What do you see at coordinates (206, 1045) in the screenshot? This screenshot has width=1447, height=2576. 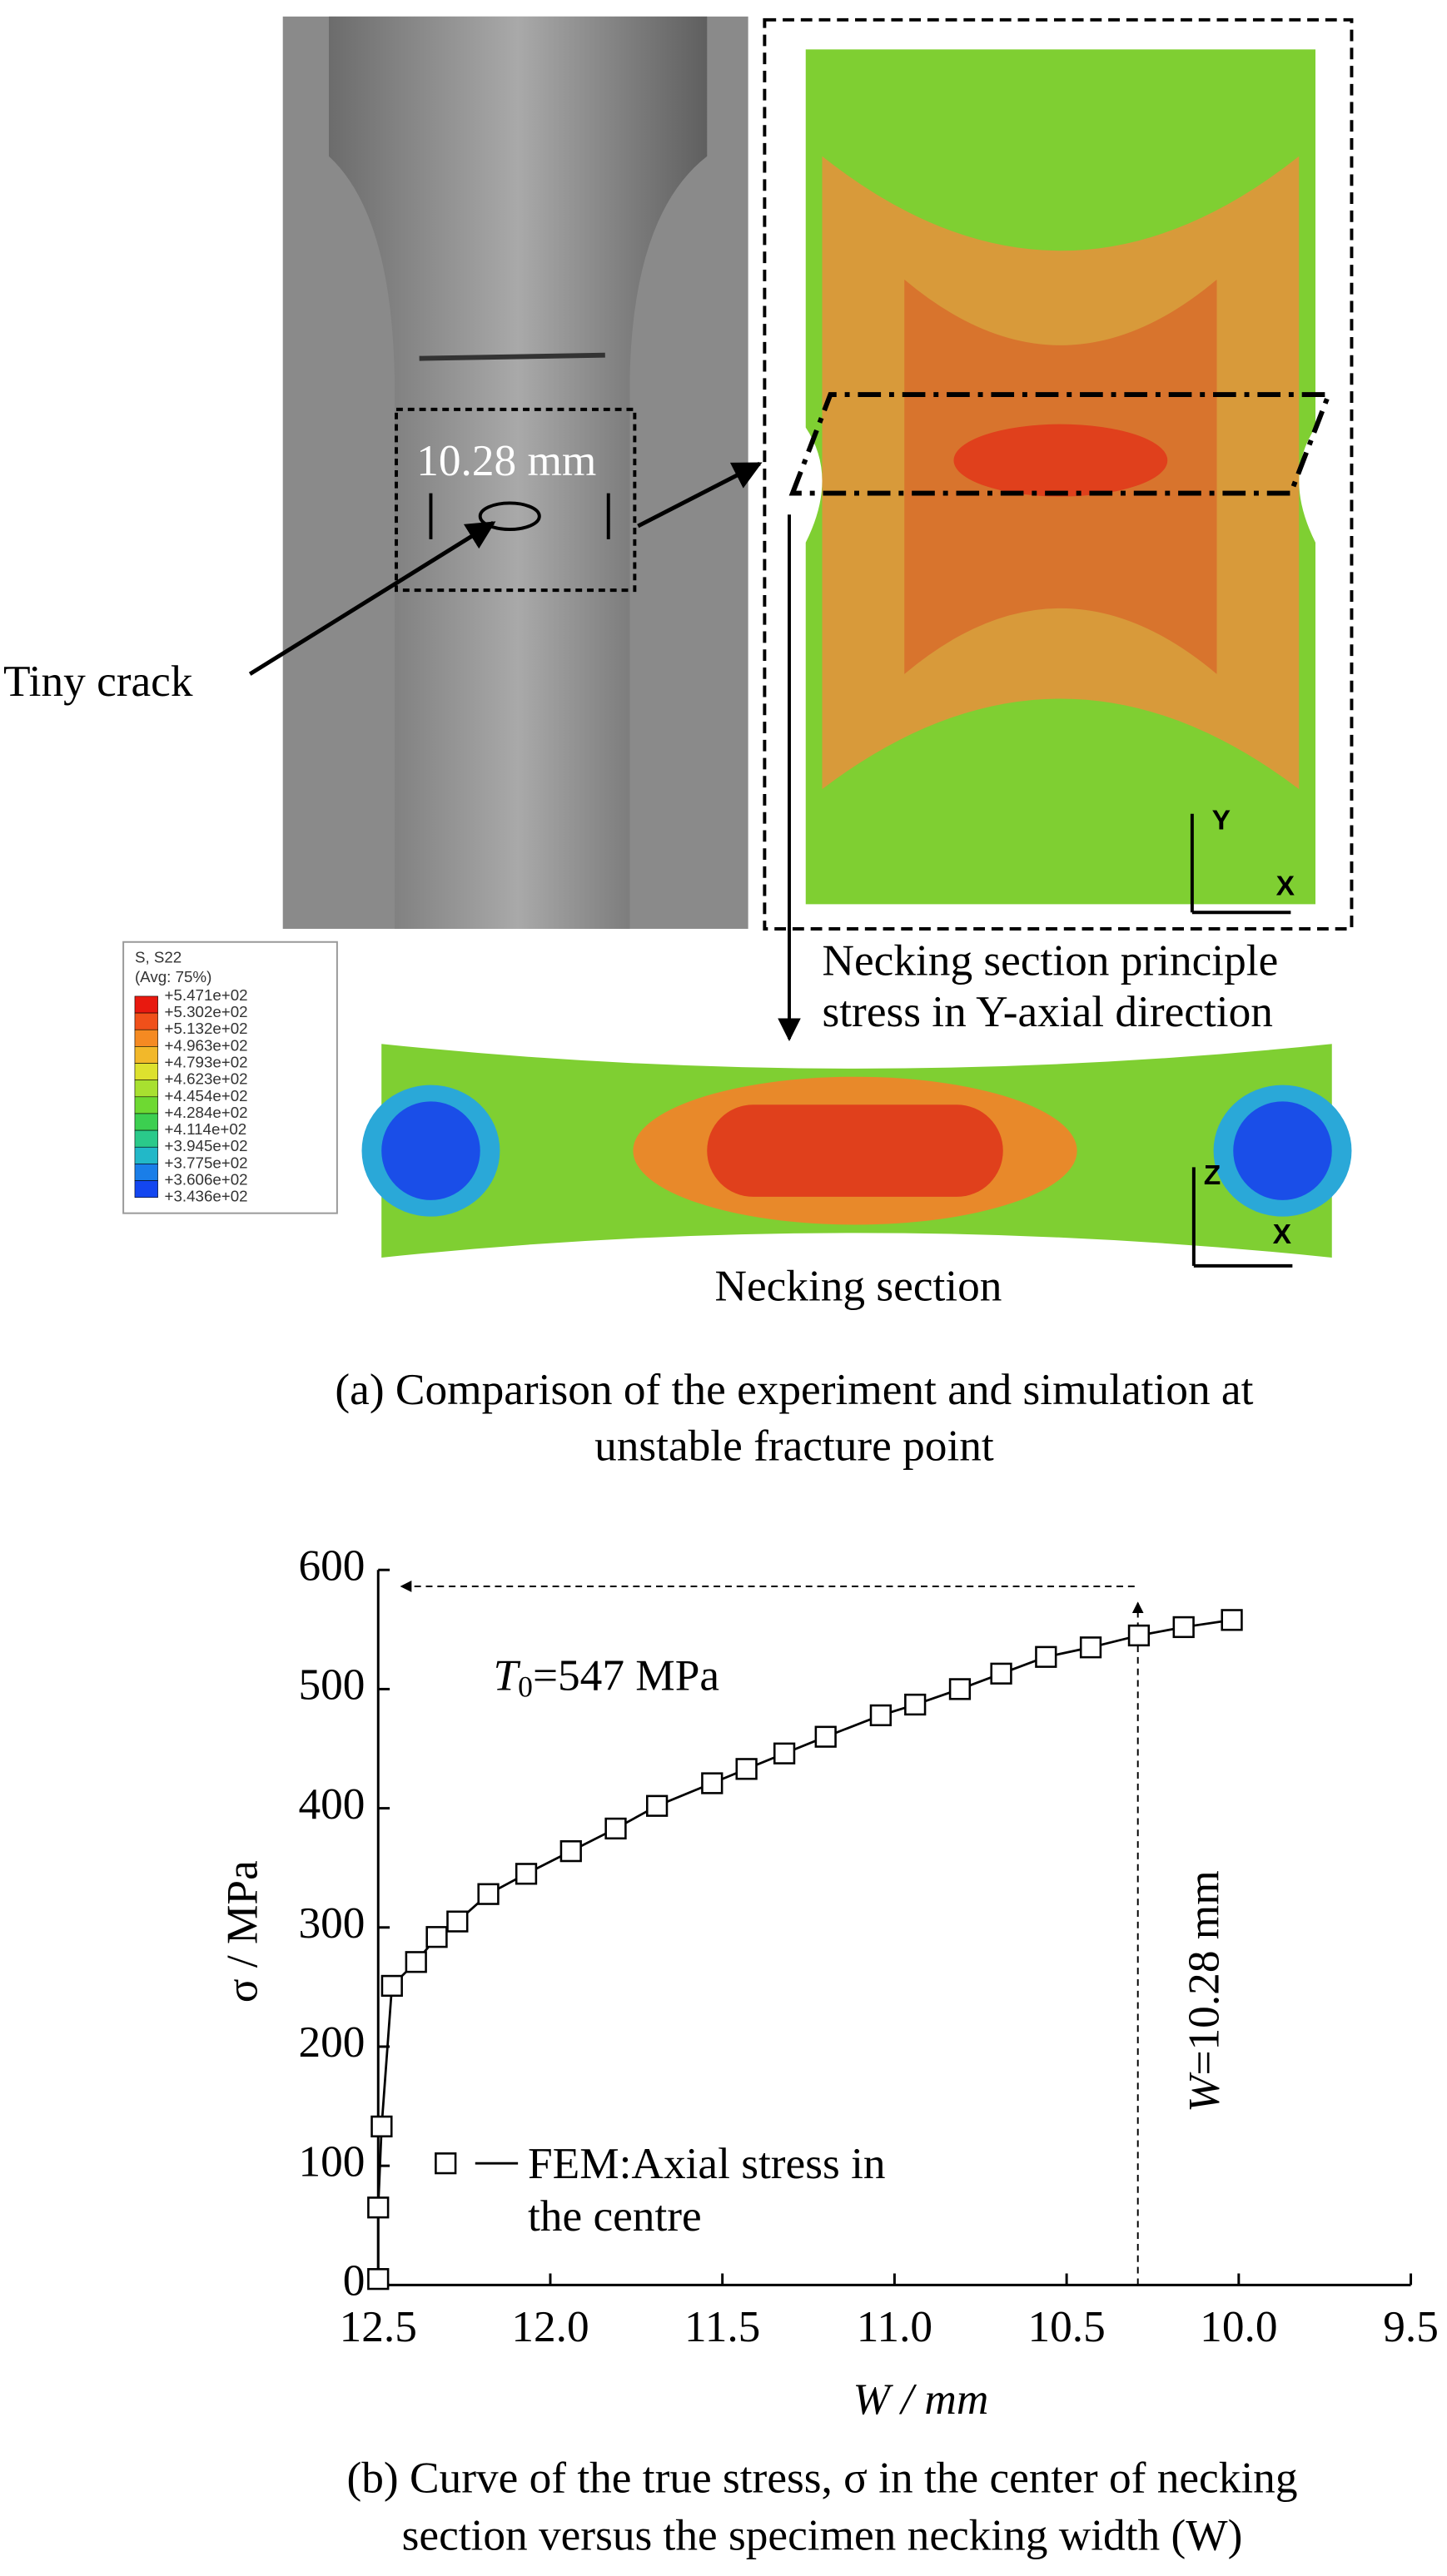 I see `legend-value: +4.963e+02` at bounding box center [206, 1045].